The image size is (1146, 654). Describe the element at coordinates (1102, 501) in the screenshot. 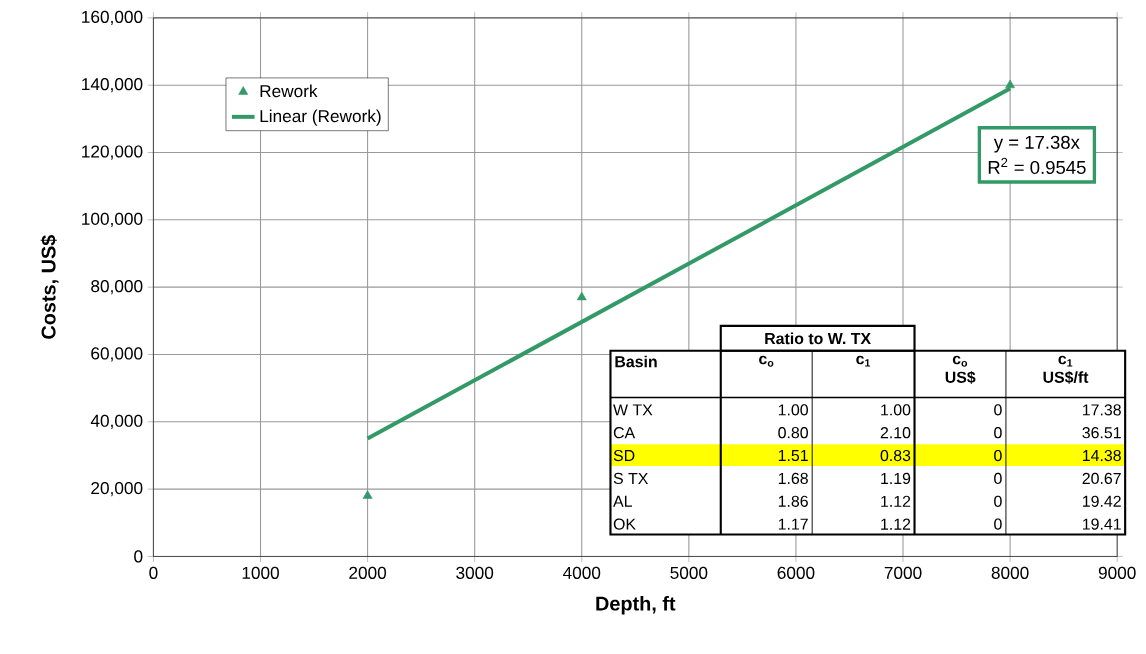

I see `text: 19.42` at that location.